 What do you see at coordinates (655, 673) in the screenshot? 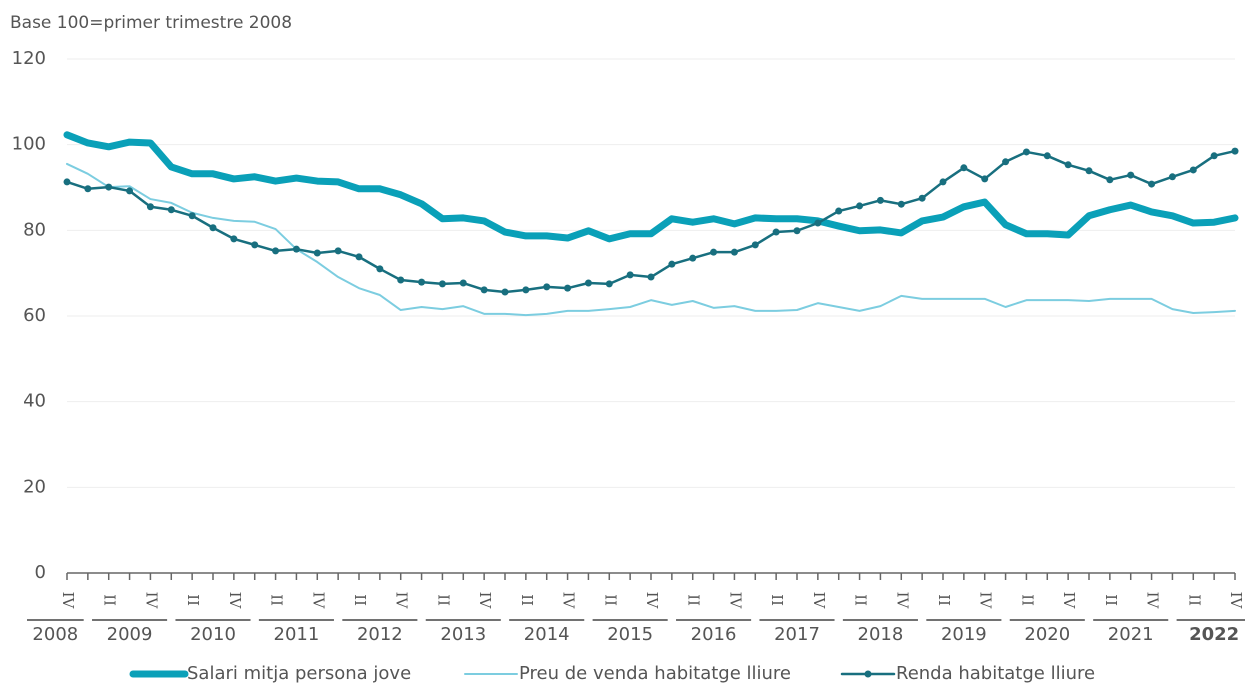
I see `legend-label: Preu de venda habitatge lliure` at bounding box center [655, 673].